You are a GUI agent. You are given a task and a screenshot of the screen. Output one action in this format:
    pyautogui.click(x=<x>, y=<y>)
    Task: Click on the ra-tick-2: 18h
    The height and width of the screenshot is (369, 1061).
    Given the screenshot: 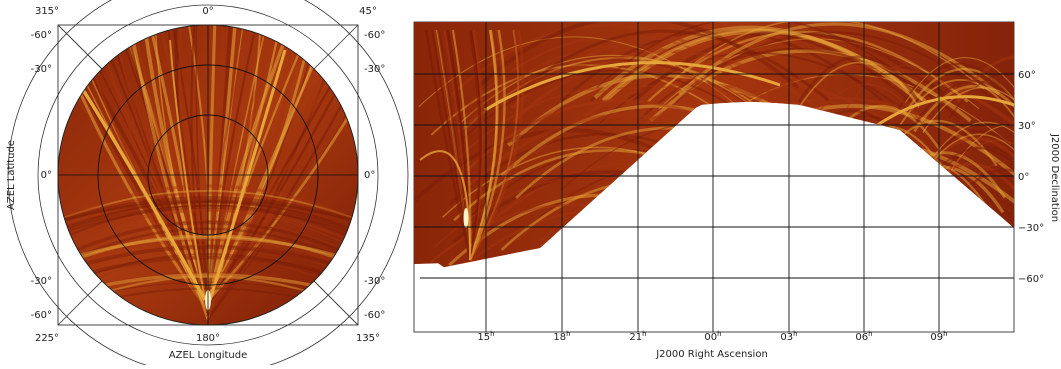 What is the action you would take?
    pyautogui.click(x=561, y=336)
    